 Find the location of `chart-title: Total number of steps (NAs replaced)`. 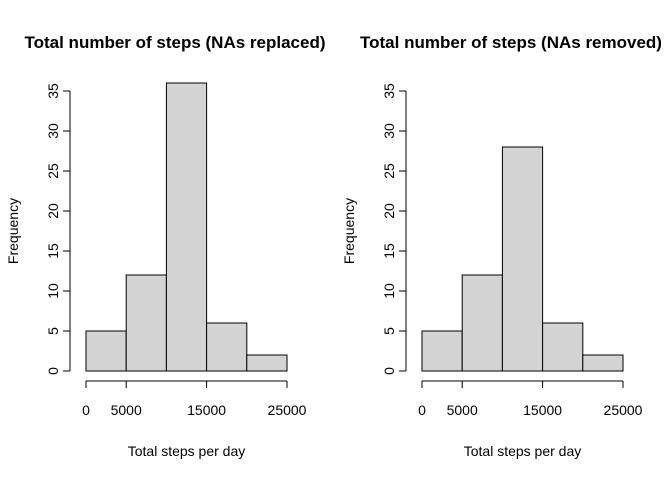

chart-title: Total number of steps (NAs replaced) is located at coordinates (174, 42).